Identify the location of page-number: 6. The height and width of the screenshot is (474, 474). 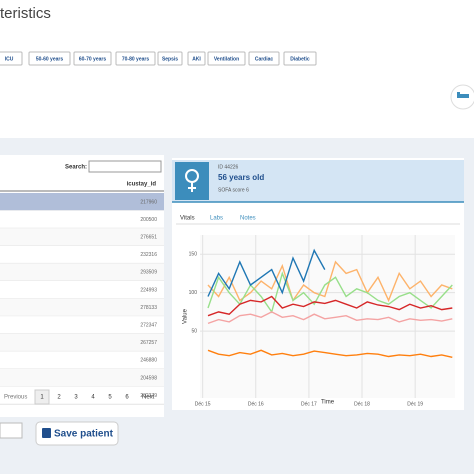
(127, 398).